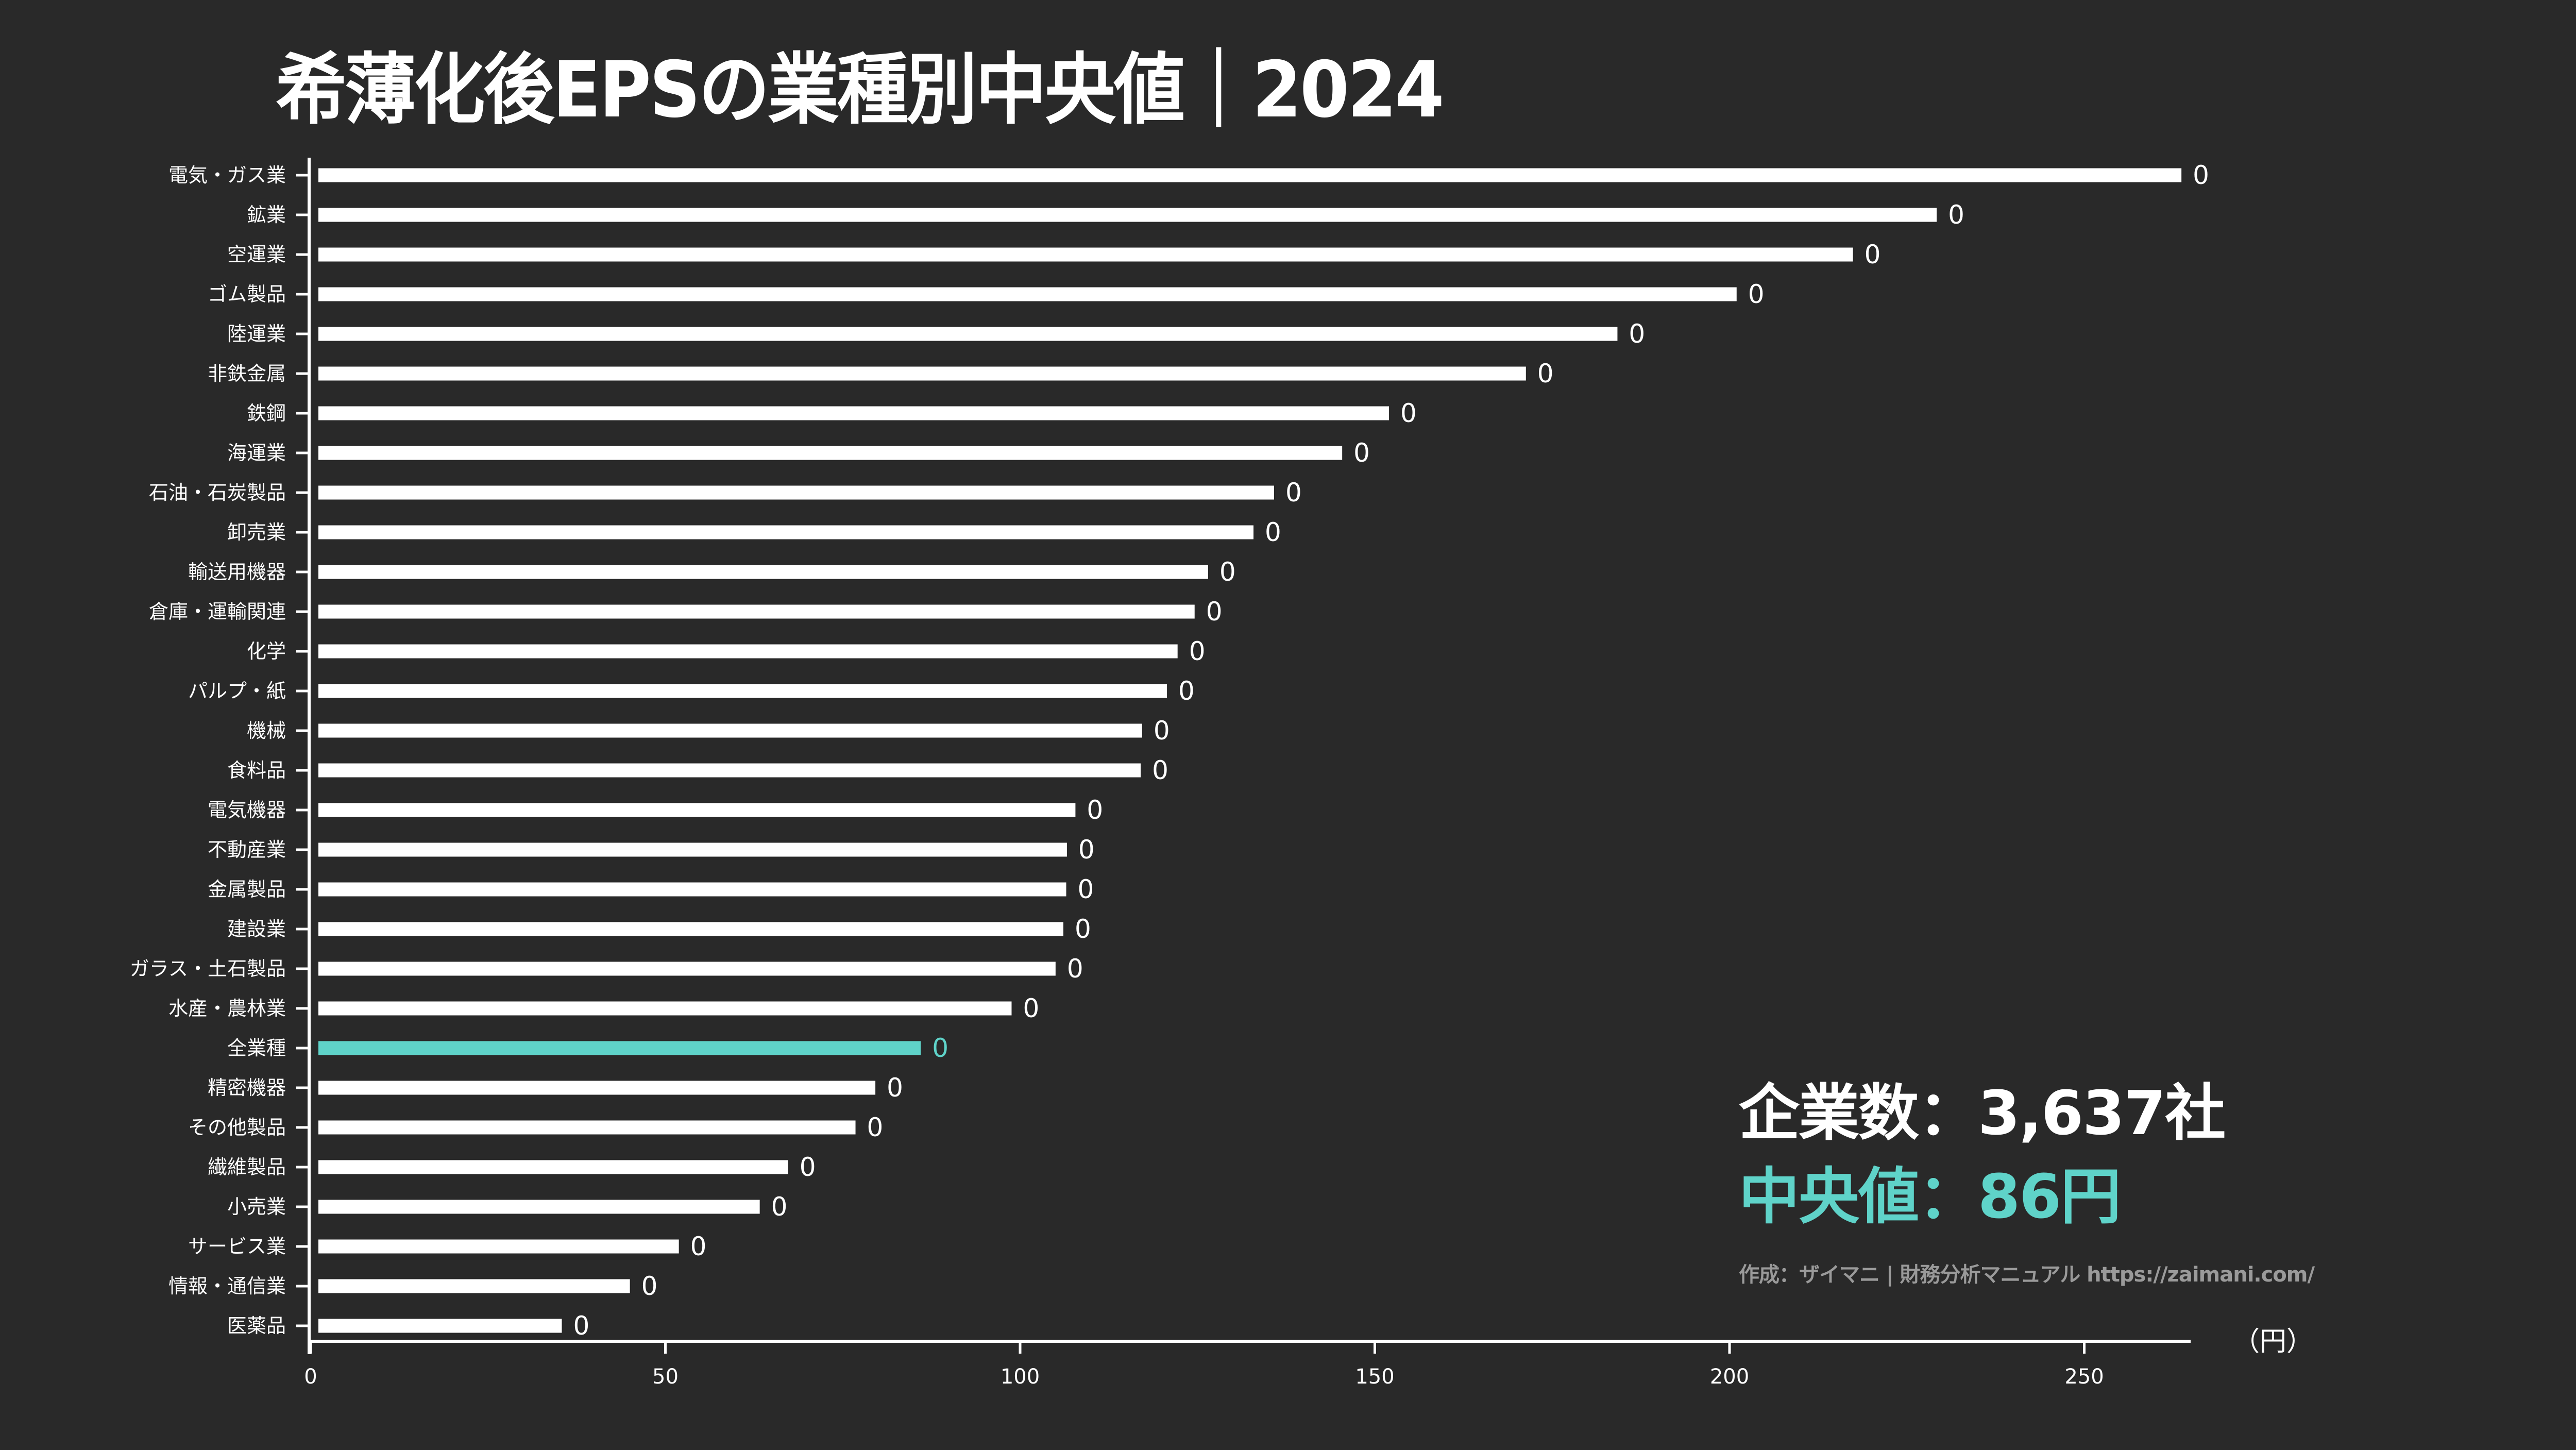 The height and width of the screenshot is (1450, 2576). What do you see at coordinates (227, 1286) in the screenshot?
I see `category-label: 情報・通信業` at bounding box center [227, 1286].